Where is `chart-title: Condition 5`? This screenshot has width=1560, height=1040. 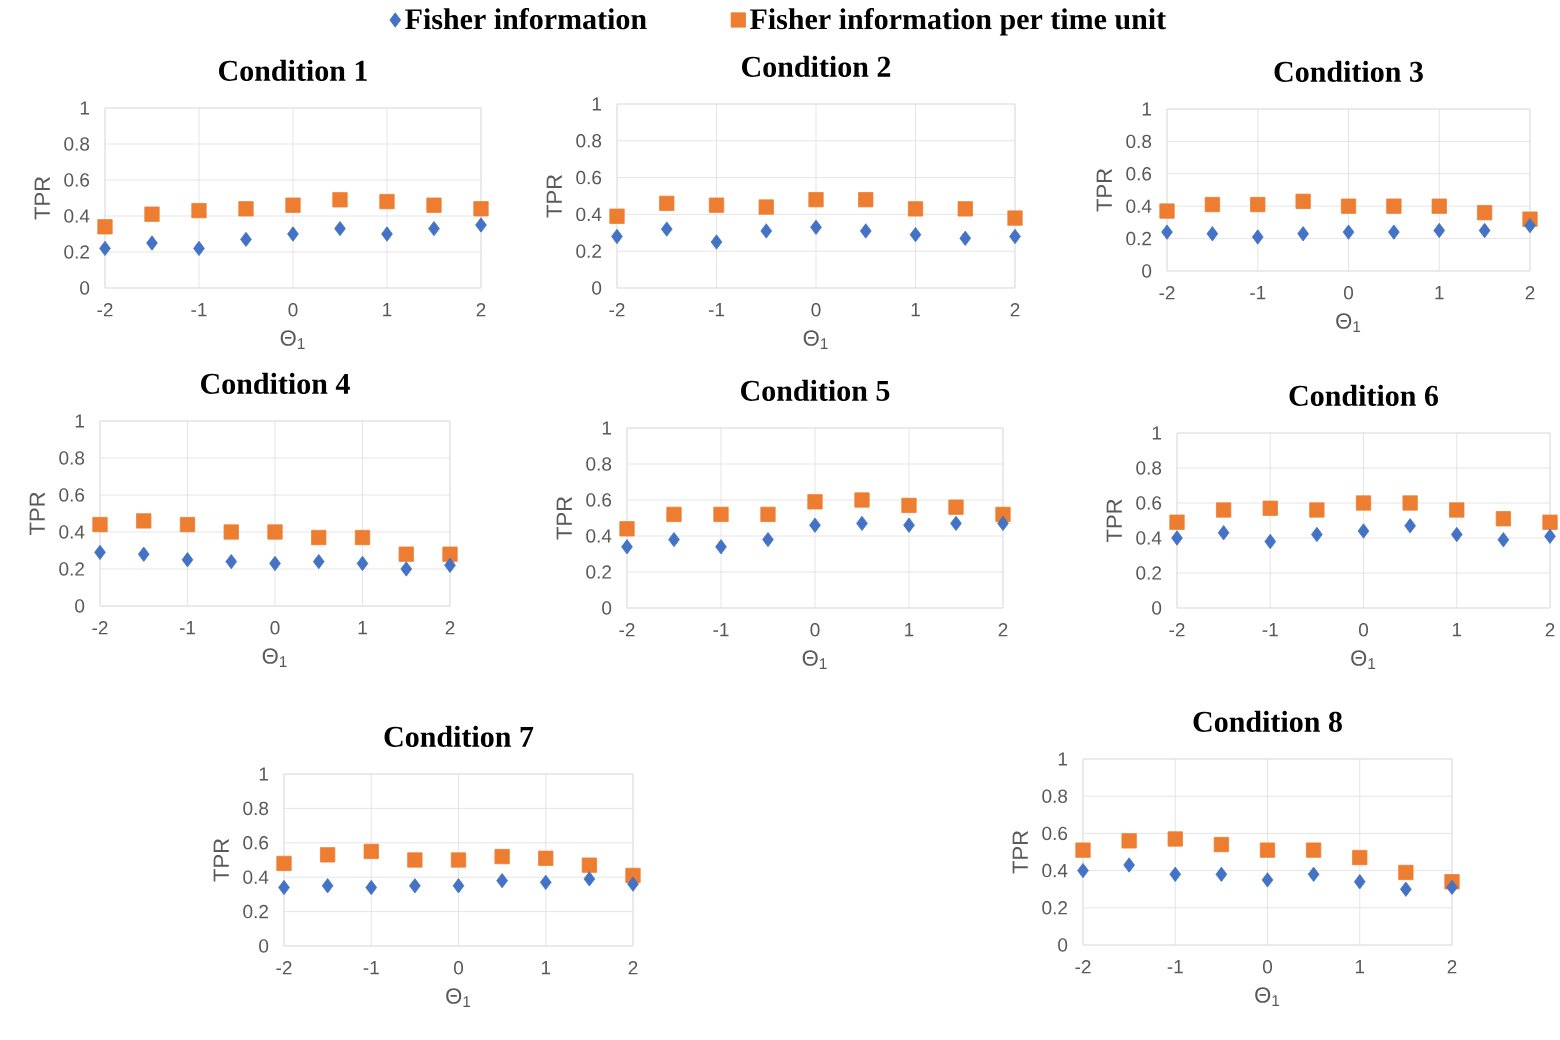 chart-title: Condition 5 is located at coordinates (815, 390).